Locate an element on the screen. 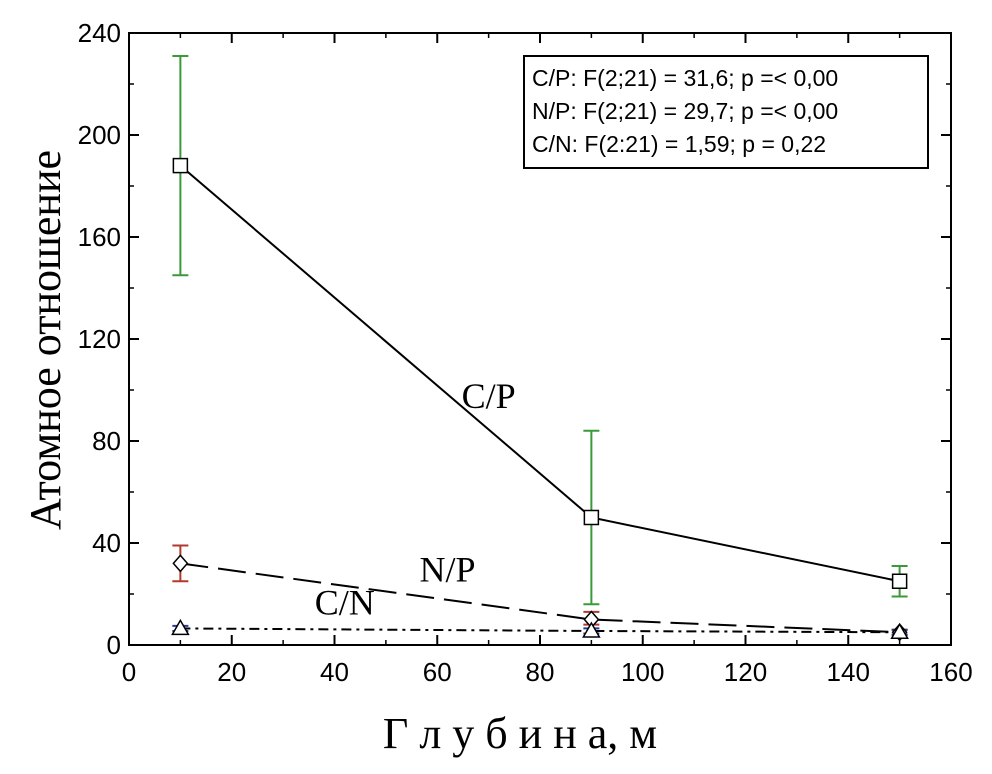 The height and width of the screenshot is (774, 992). x-tick-label: 120 is located at coordinates (745, 672).